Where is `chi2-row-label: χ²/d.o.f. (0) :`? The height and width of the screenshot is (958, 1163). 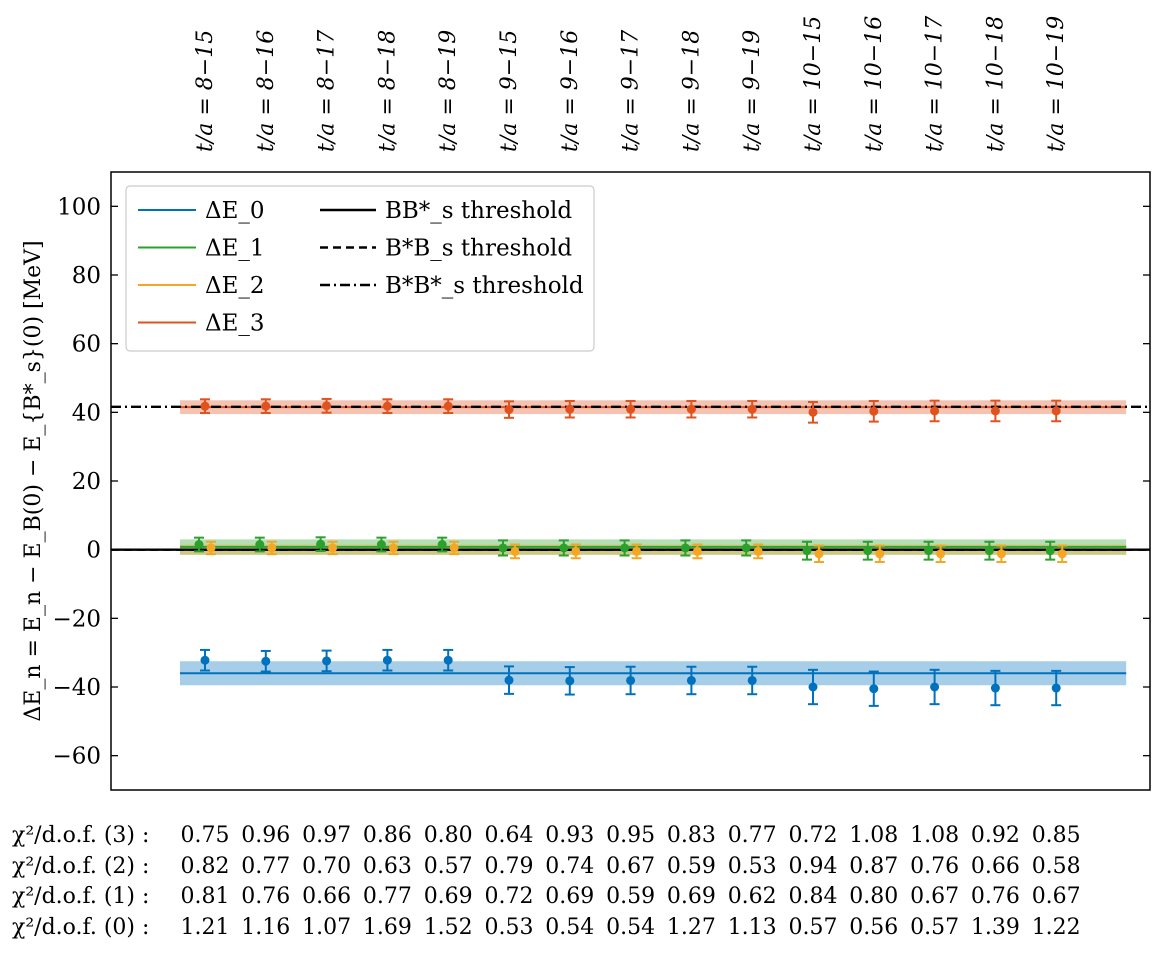
chi2-row-label: χ²/d.o.f. (0) : is located at coordinates (81, 927).